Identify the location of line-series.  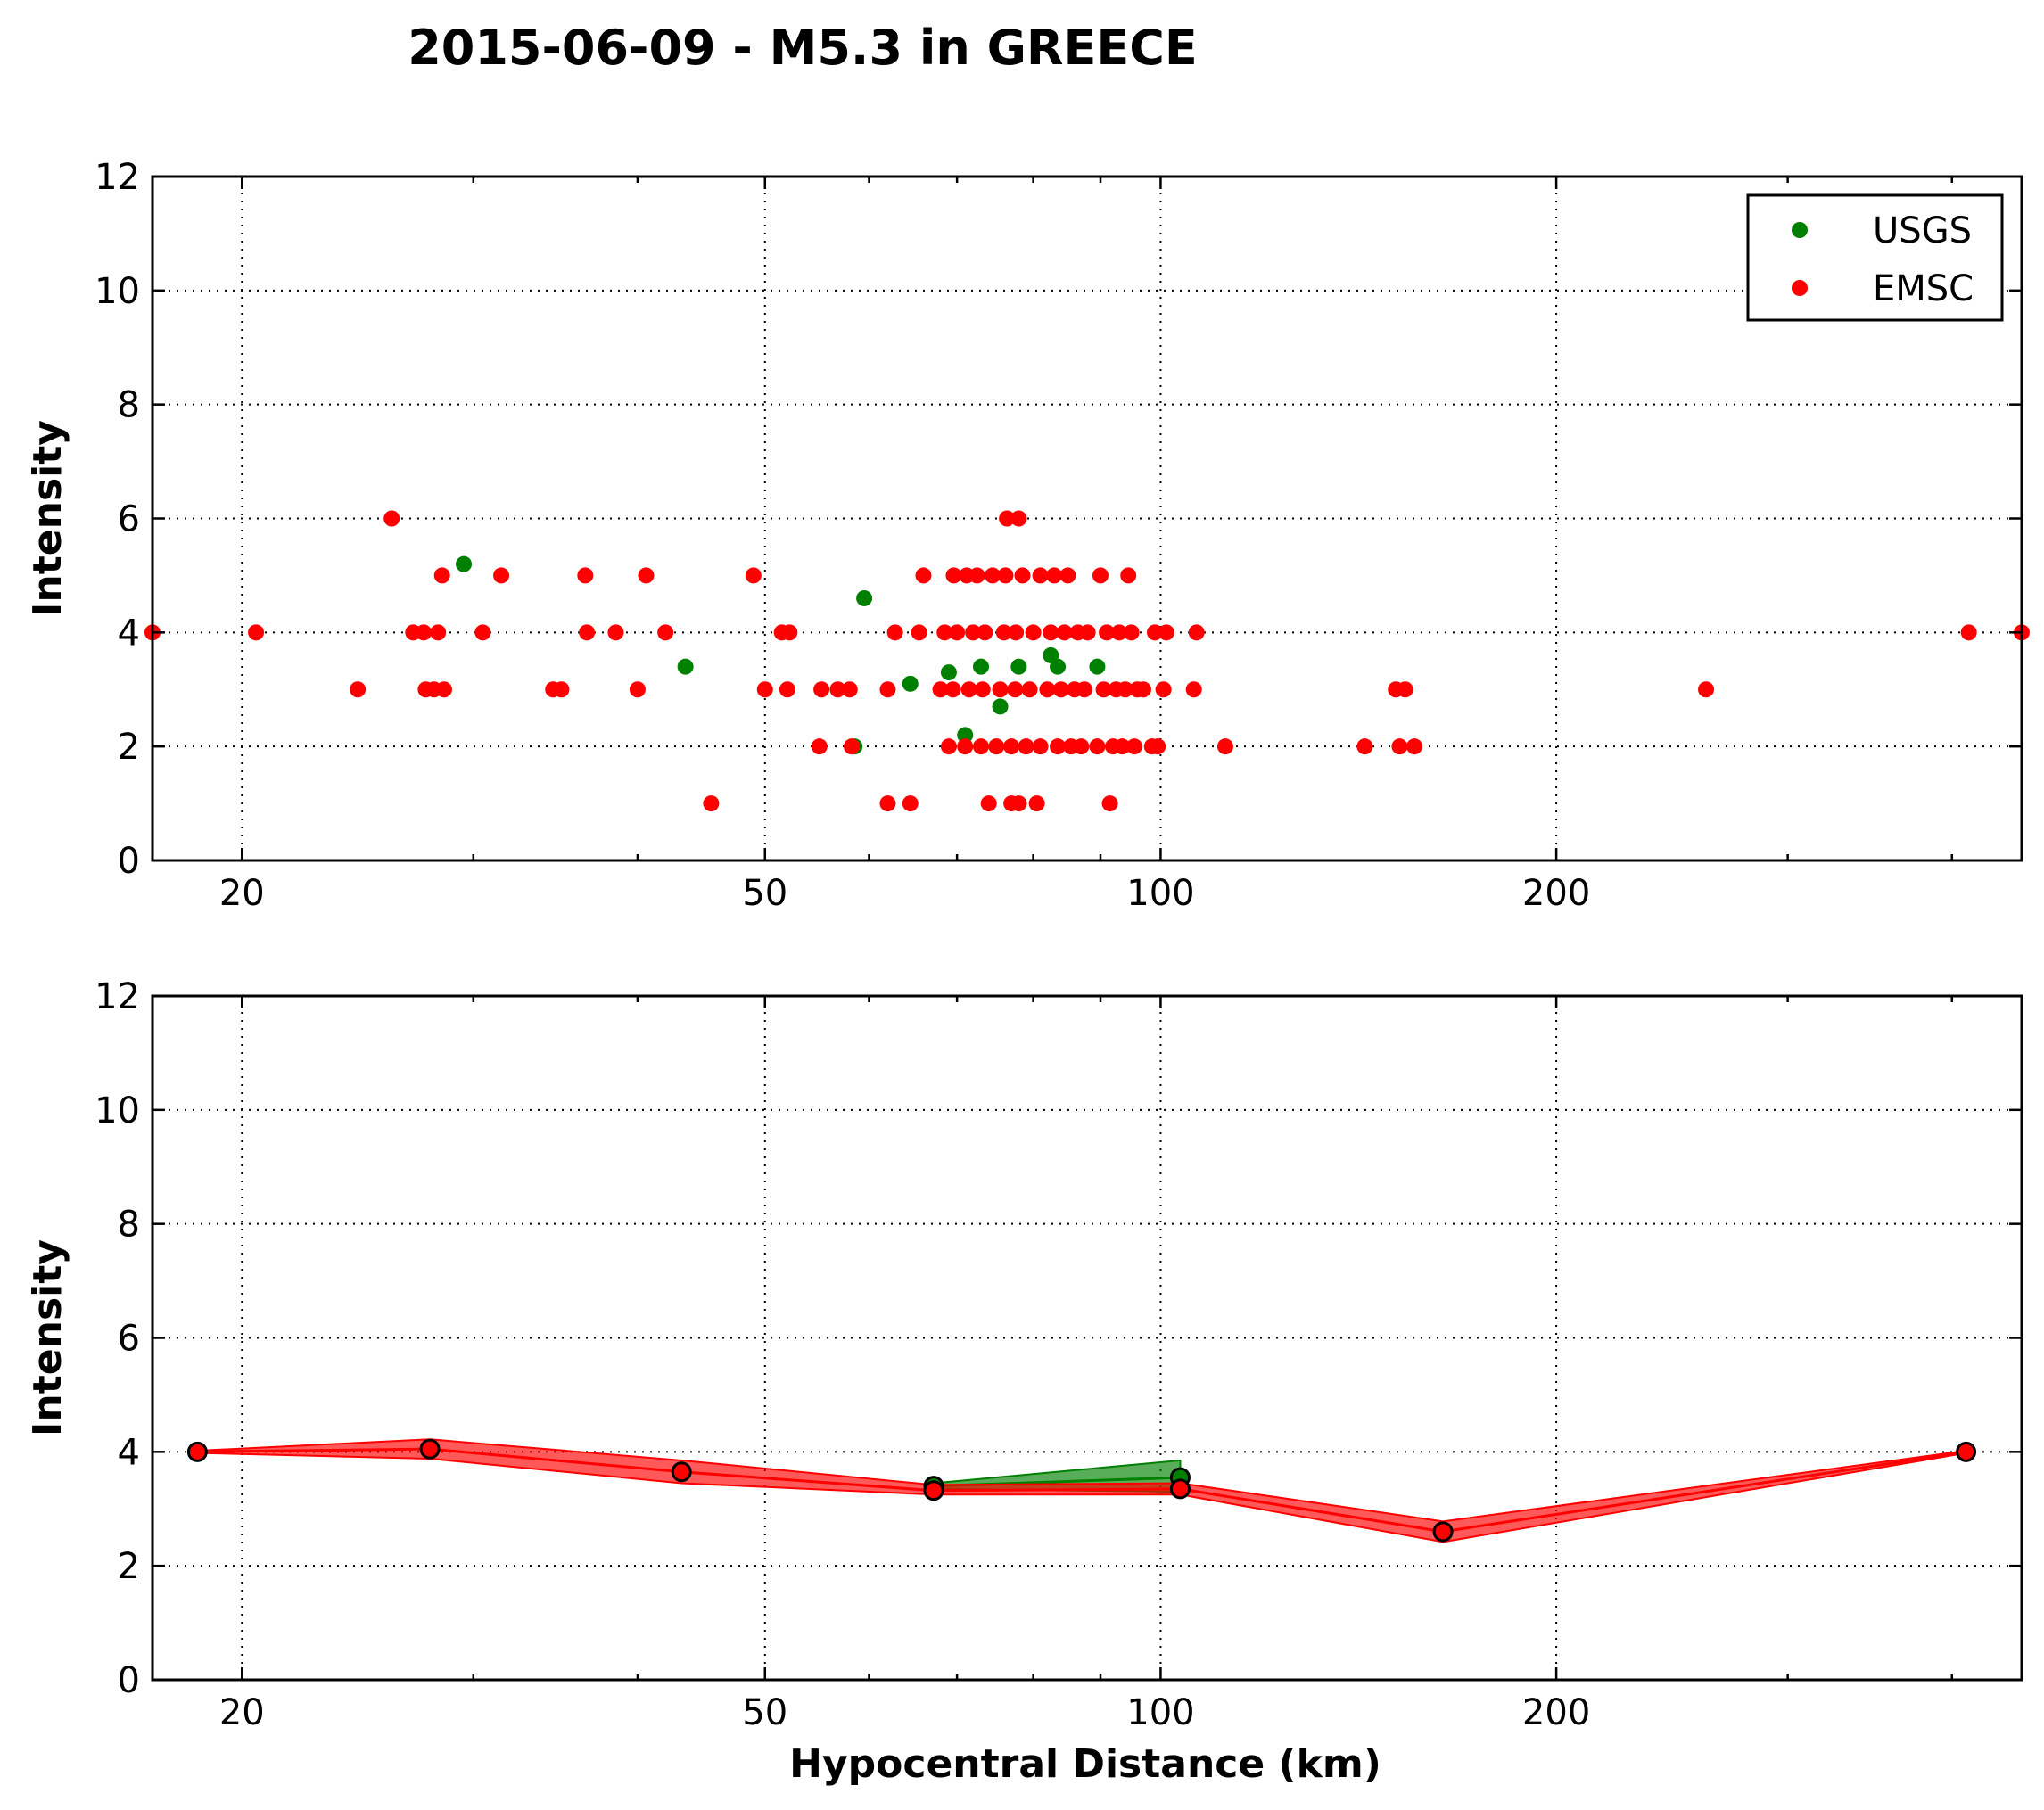
(1082, 1490).